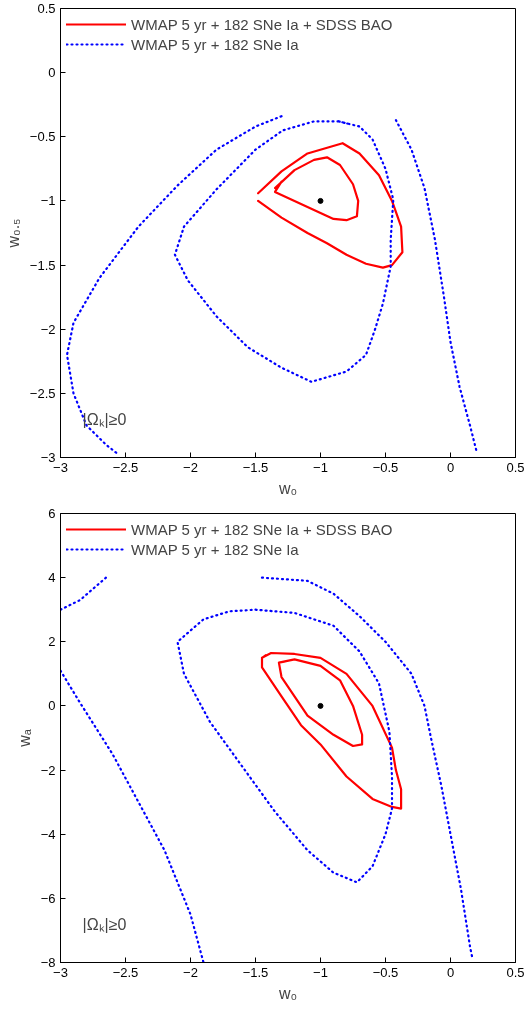 Image resolution: width=529 pixels, height=1022 pixels. Describe the element at coordinates (46, 8) in the screenshot. I see `y-tick-label: 0.5` at that location.